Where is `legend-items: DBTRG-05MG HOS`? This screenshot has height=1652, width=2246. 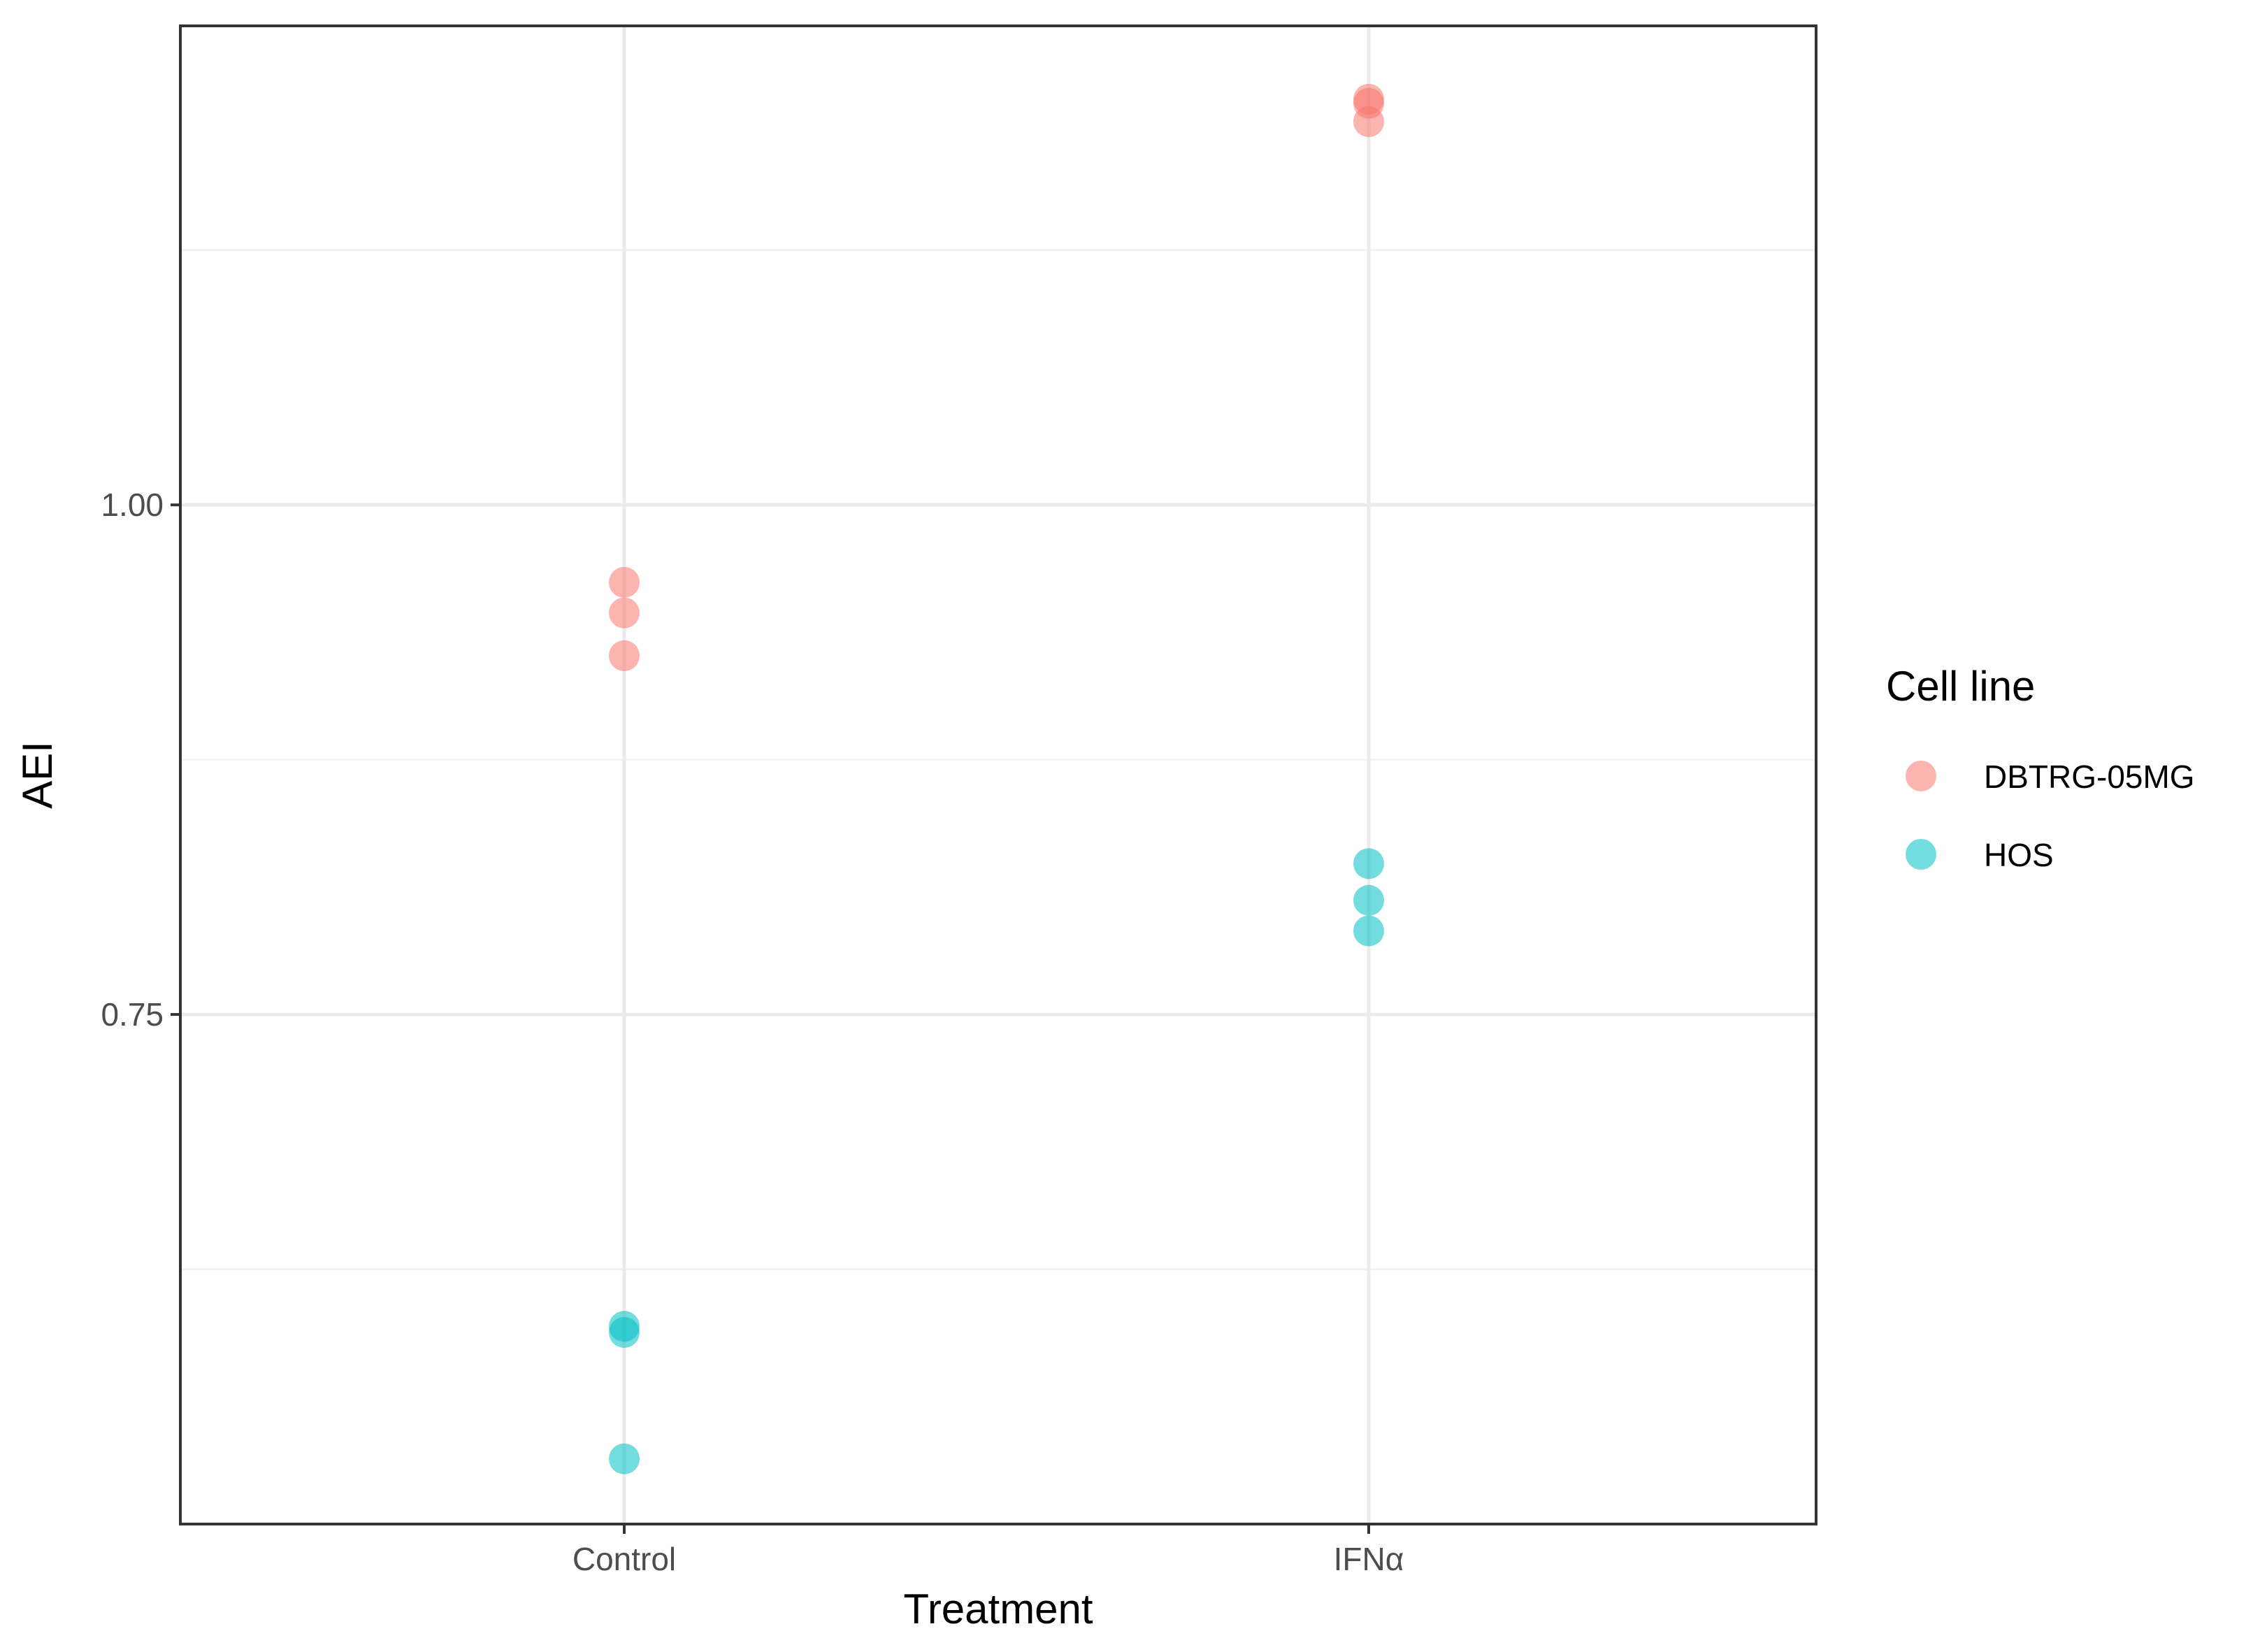 legend-items: DBTRG-05MG HOS is located at coordinates (2051, 816).